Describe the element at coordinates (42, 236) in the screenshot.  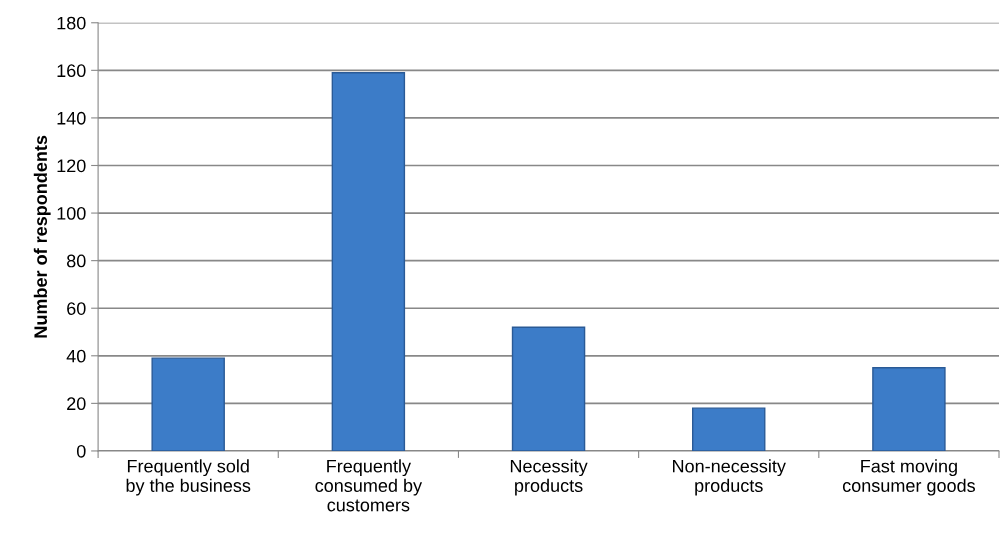
I see `y-axis-title: Number of respondents` at that location.